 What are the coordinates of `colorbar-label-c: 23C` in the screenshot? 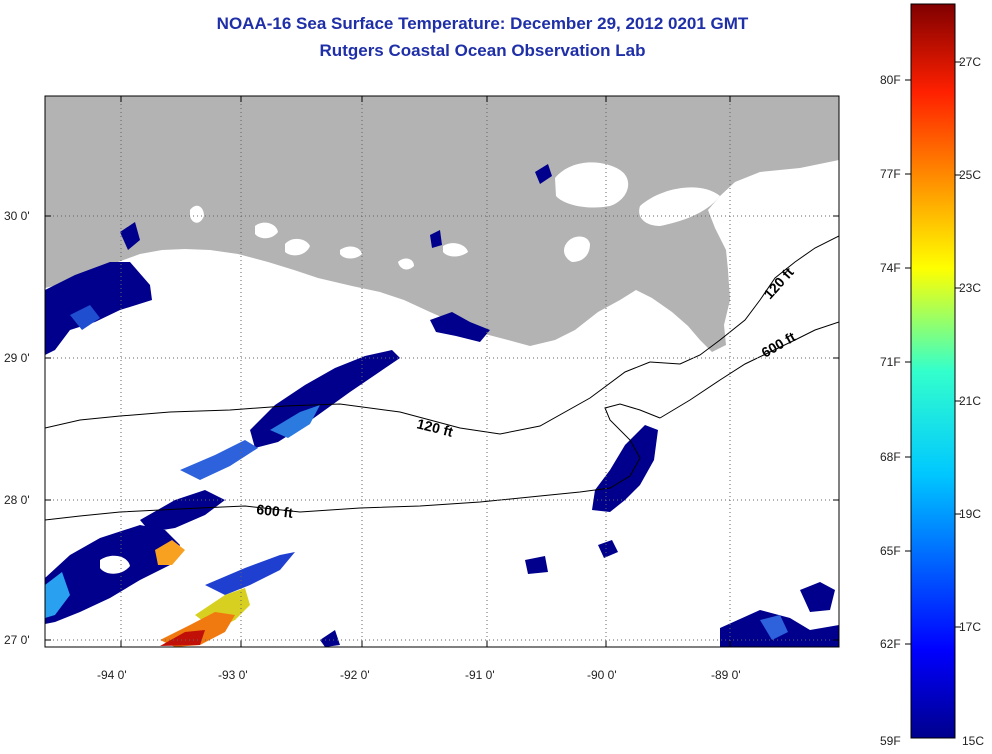 It's located at (970, 288).